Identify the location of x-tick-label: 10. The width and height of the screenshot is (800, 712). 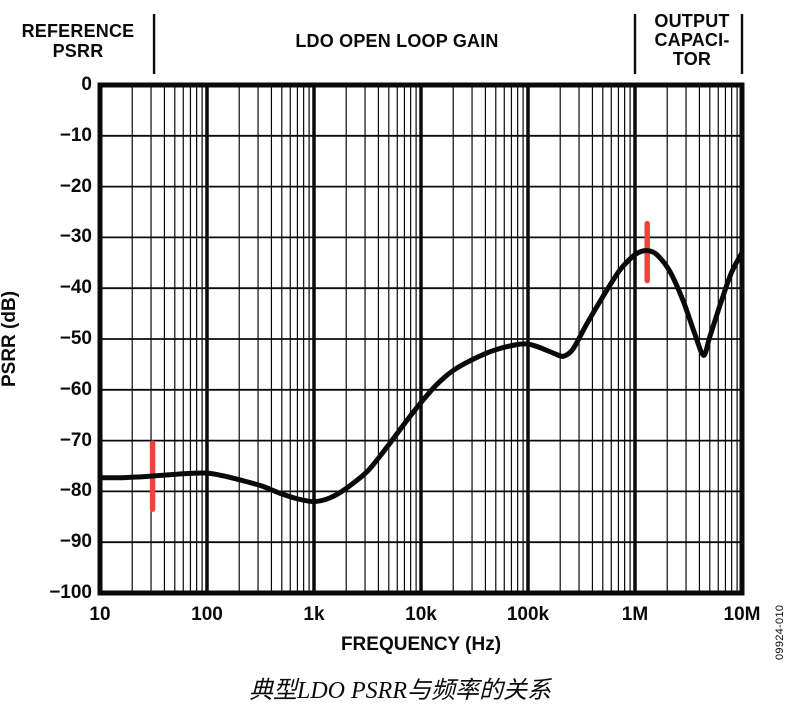
(100, 614).